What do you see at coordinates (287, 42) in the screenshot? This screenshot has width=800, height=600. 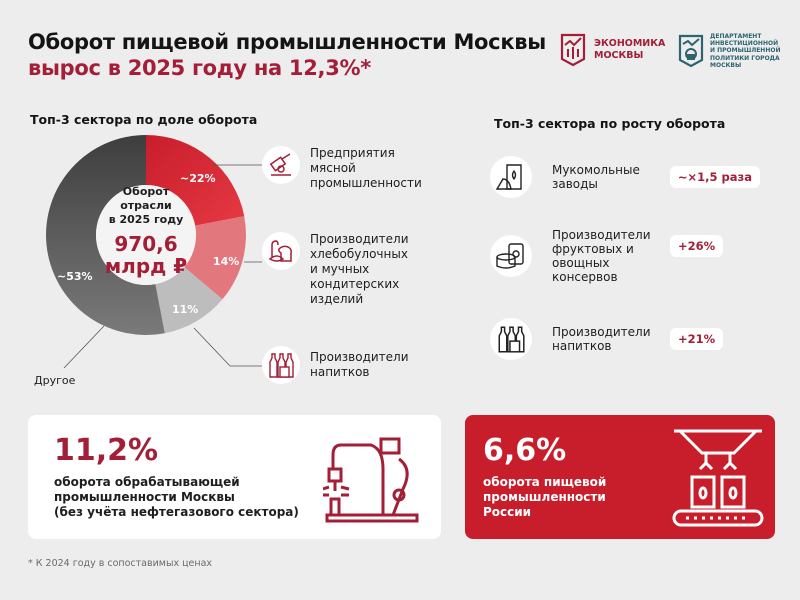 I see `page-title: Оборот пищевой промышленности Москвы` at bounding box center [287, 42].